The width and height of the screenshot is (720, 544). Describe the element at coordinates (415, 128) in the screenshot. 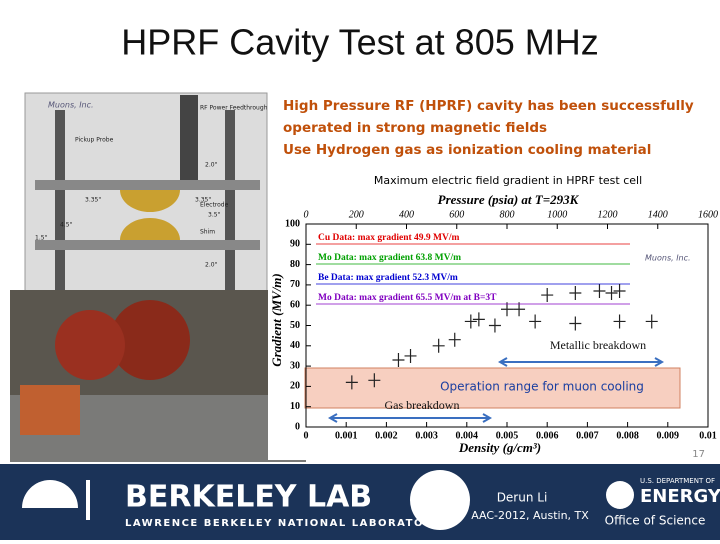

I see `bullet-text: operated in strong magnetic fields` at that location.